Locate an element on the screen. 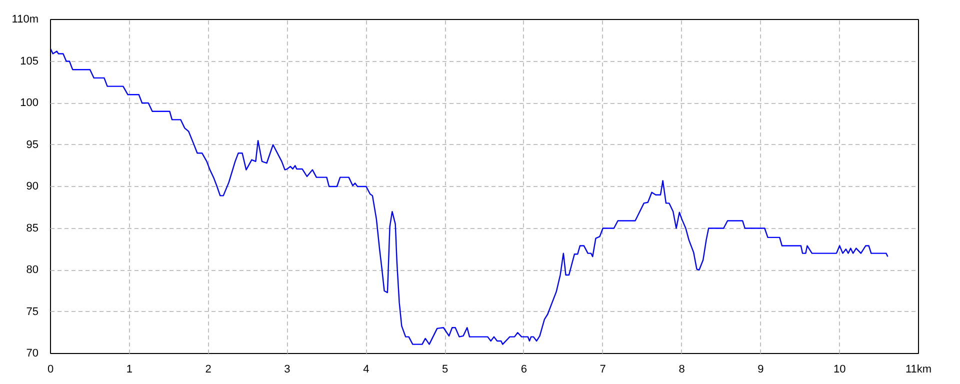  x-tick-label: 10 is located at coordinates (839, 370).